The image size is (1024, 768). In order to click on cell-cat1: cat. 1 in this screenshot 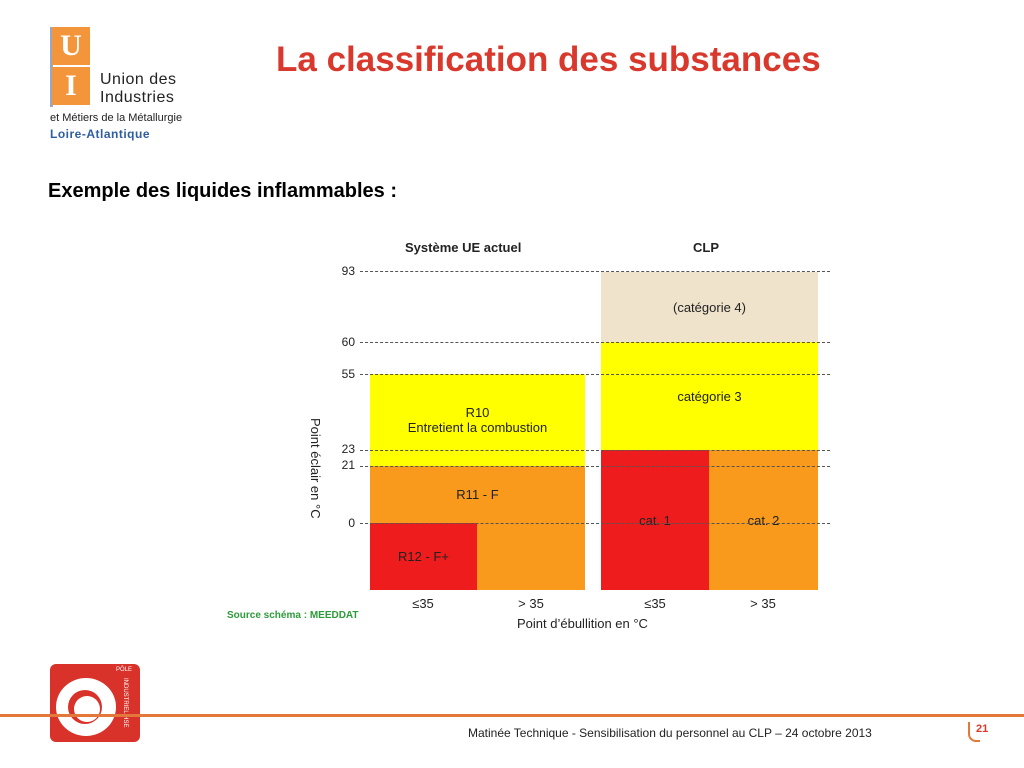, I will do `click(655, 520)`.